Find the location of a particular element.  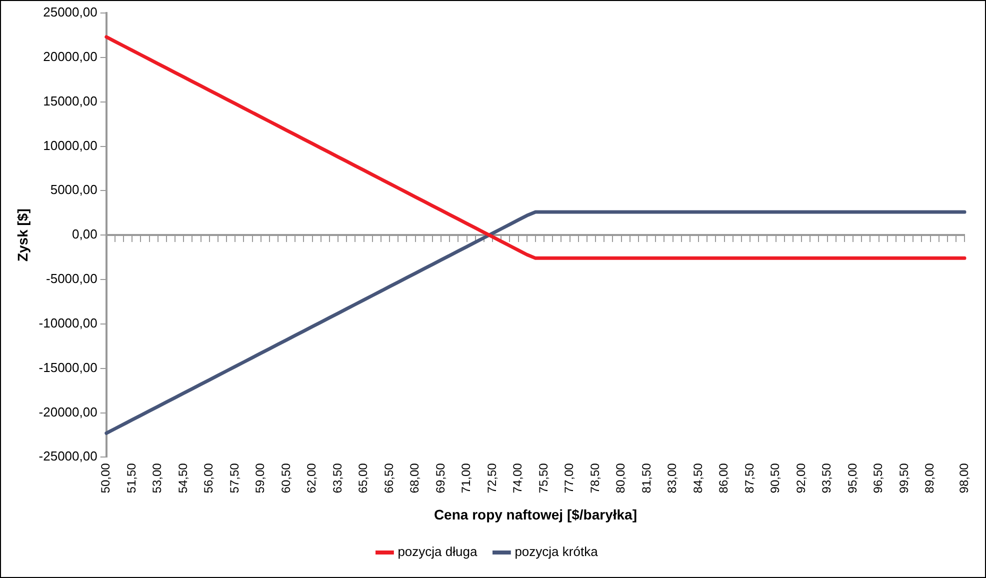

y-tick-label: 25000,00 is located at coordinates (70, 12).